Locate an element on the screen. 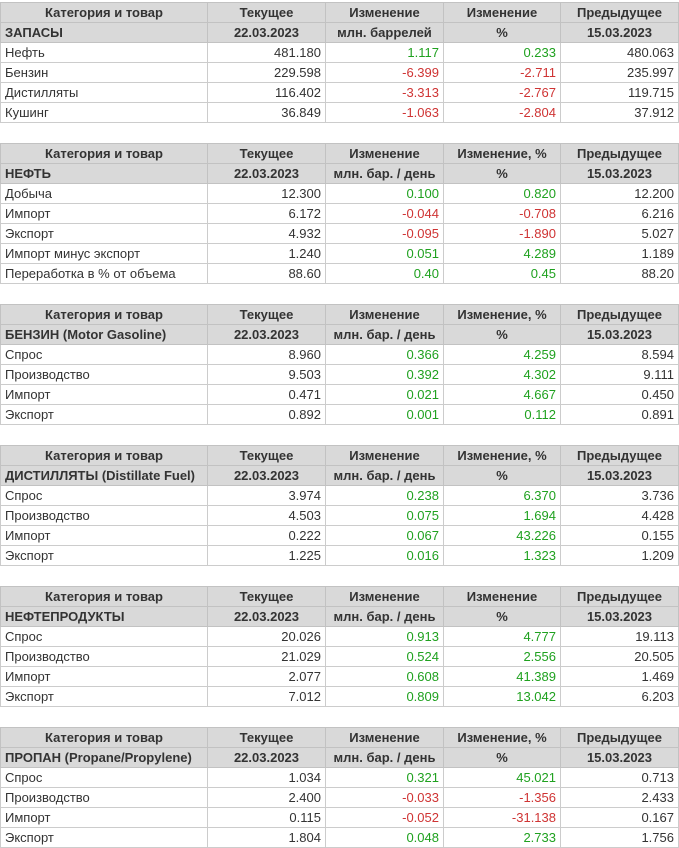 This screenshot has width=679, height=848. change-pct-cell: 0.112 is located at coordinates (502, 414).